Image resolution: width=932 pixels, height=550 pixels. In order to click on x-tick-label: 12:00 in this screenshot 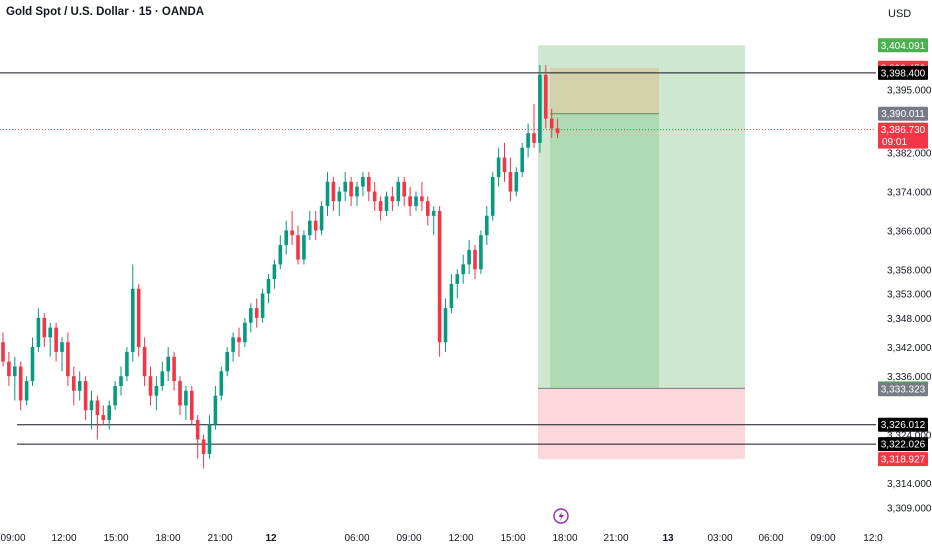, I will do `click(63, 538)`.